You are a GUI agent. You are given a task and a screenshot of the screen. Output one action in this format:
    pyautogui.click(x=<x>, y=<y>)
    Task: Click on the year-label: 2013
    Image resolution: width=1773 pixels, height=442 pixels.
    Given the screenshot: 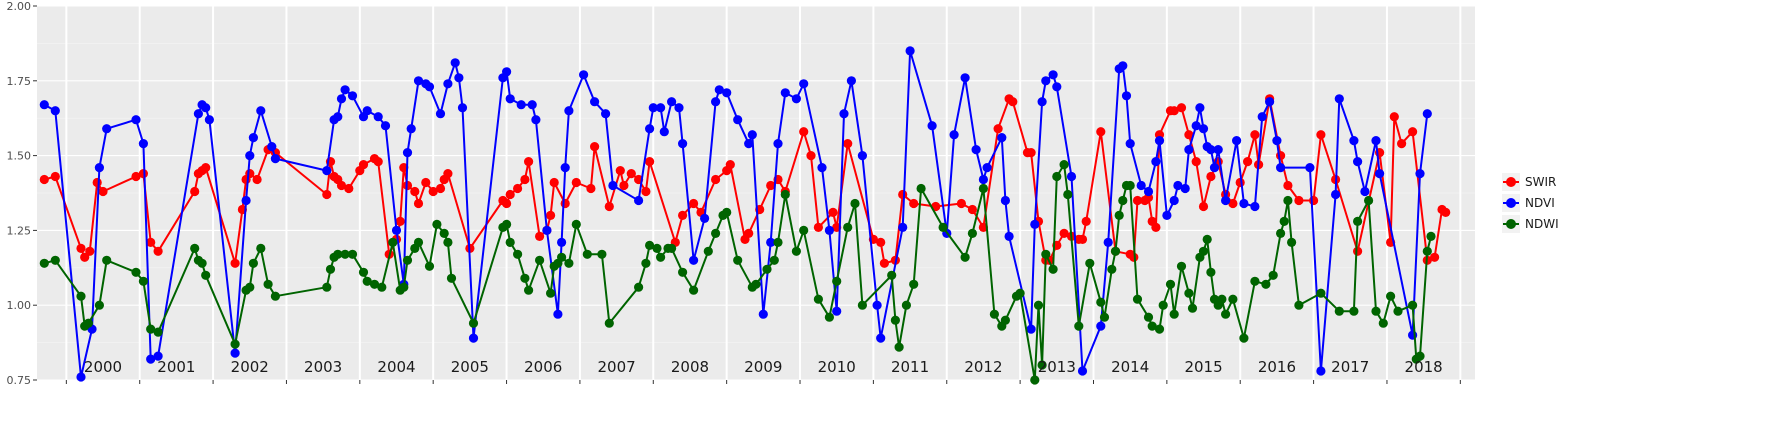 What is the action you would take?
    pyautogui.click(x=1057, y=367)
    